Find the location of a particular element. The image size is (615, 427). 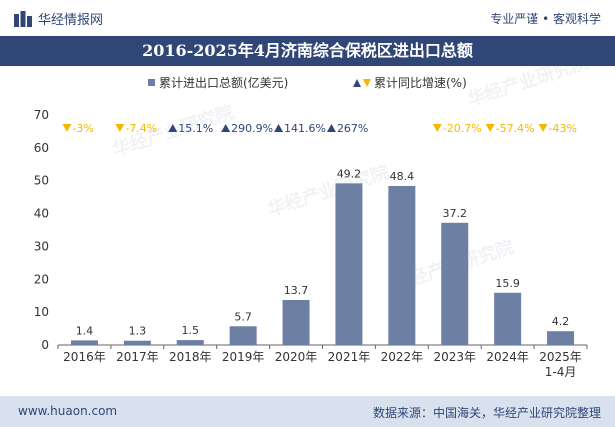

growth-label: 267% is located at coordinates (352, 128).